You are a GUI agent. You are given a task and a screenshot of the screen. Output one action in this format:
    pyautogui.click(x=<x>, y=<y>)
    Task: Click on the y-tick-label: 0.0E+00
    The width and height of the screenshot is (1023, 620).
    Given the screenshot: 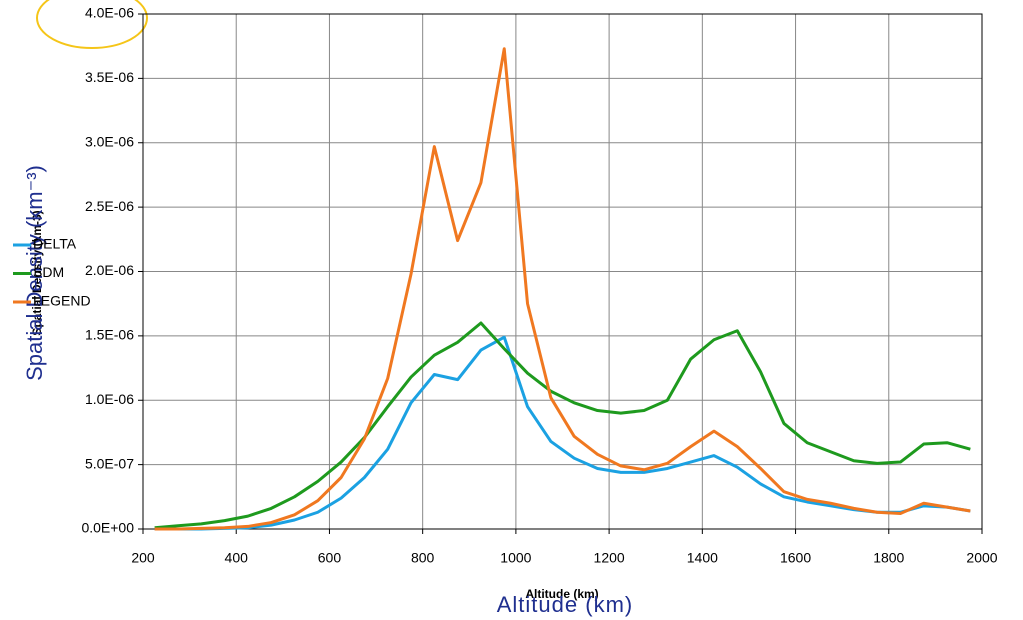 What is the action you would take?
    pyautogui.click(x=107, y=528)
    